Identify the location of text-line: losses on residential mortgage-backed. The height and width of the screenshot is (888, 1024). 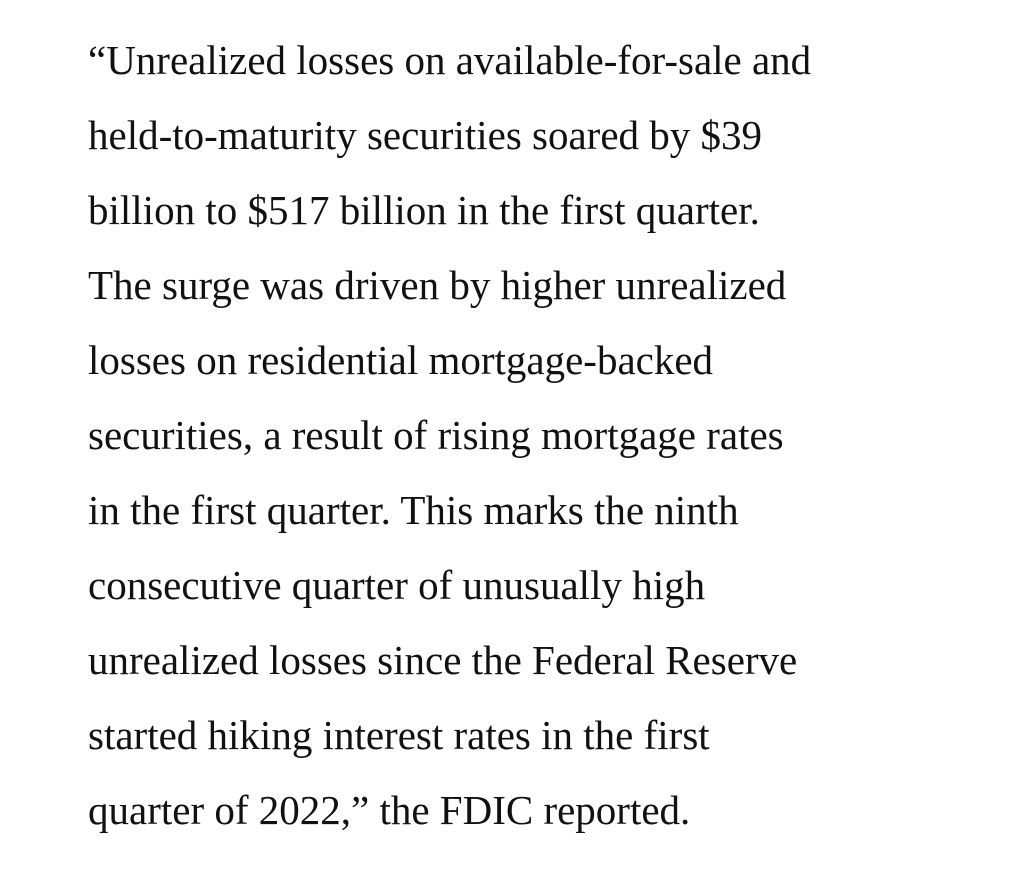
(401, 360).